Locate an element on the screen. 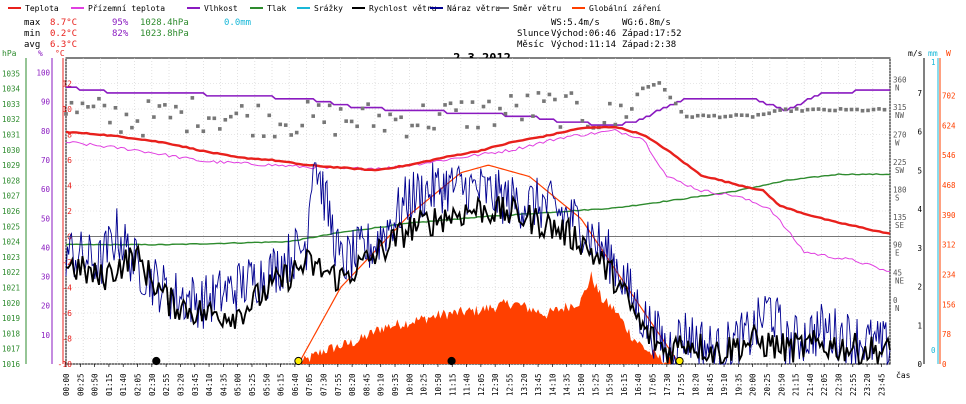 This screenshot has height=404, width=966. time-tick-label: 14:35 is located at coordinates (567, 384).